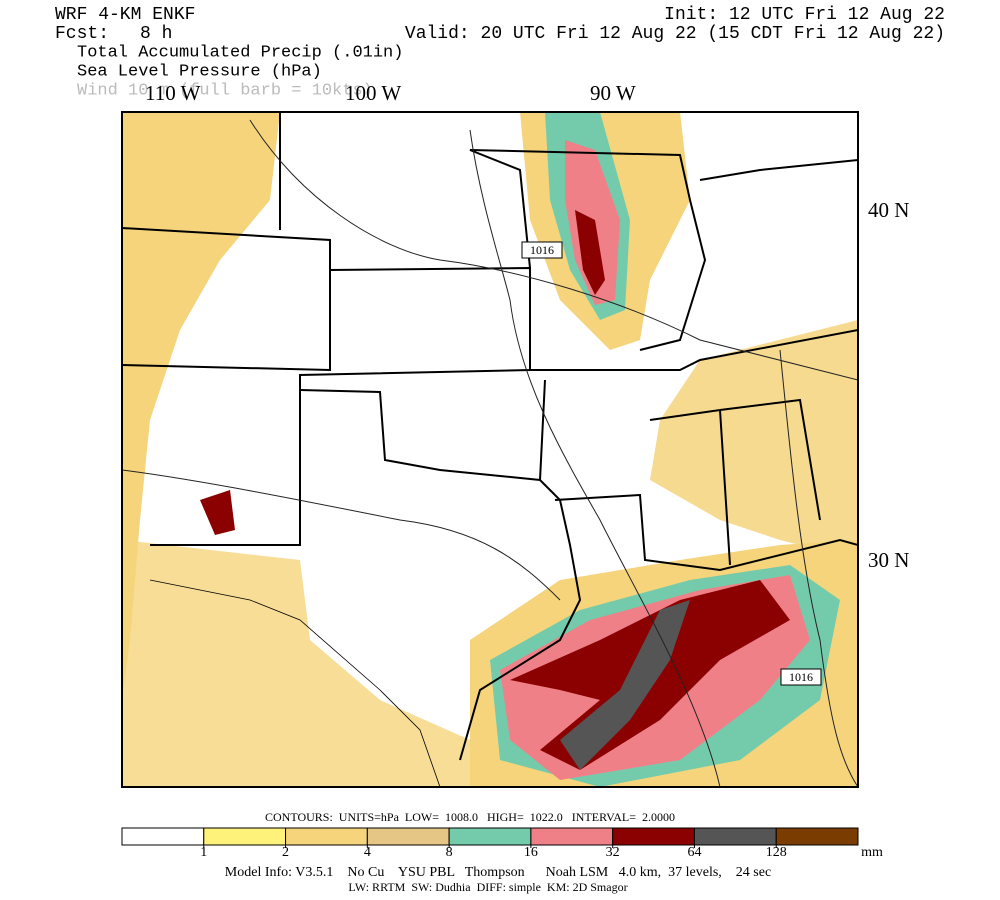 This screenshot has width=1000, height=900. What do you see at coordinates (125, 15) in the screenshot?
I see `model-name: WRF 4-KM ENKF` at bounding box center [125, 15].